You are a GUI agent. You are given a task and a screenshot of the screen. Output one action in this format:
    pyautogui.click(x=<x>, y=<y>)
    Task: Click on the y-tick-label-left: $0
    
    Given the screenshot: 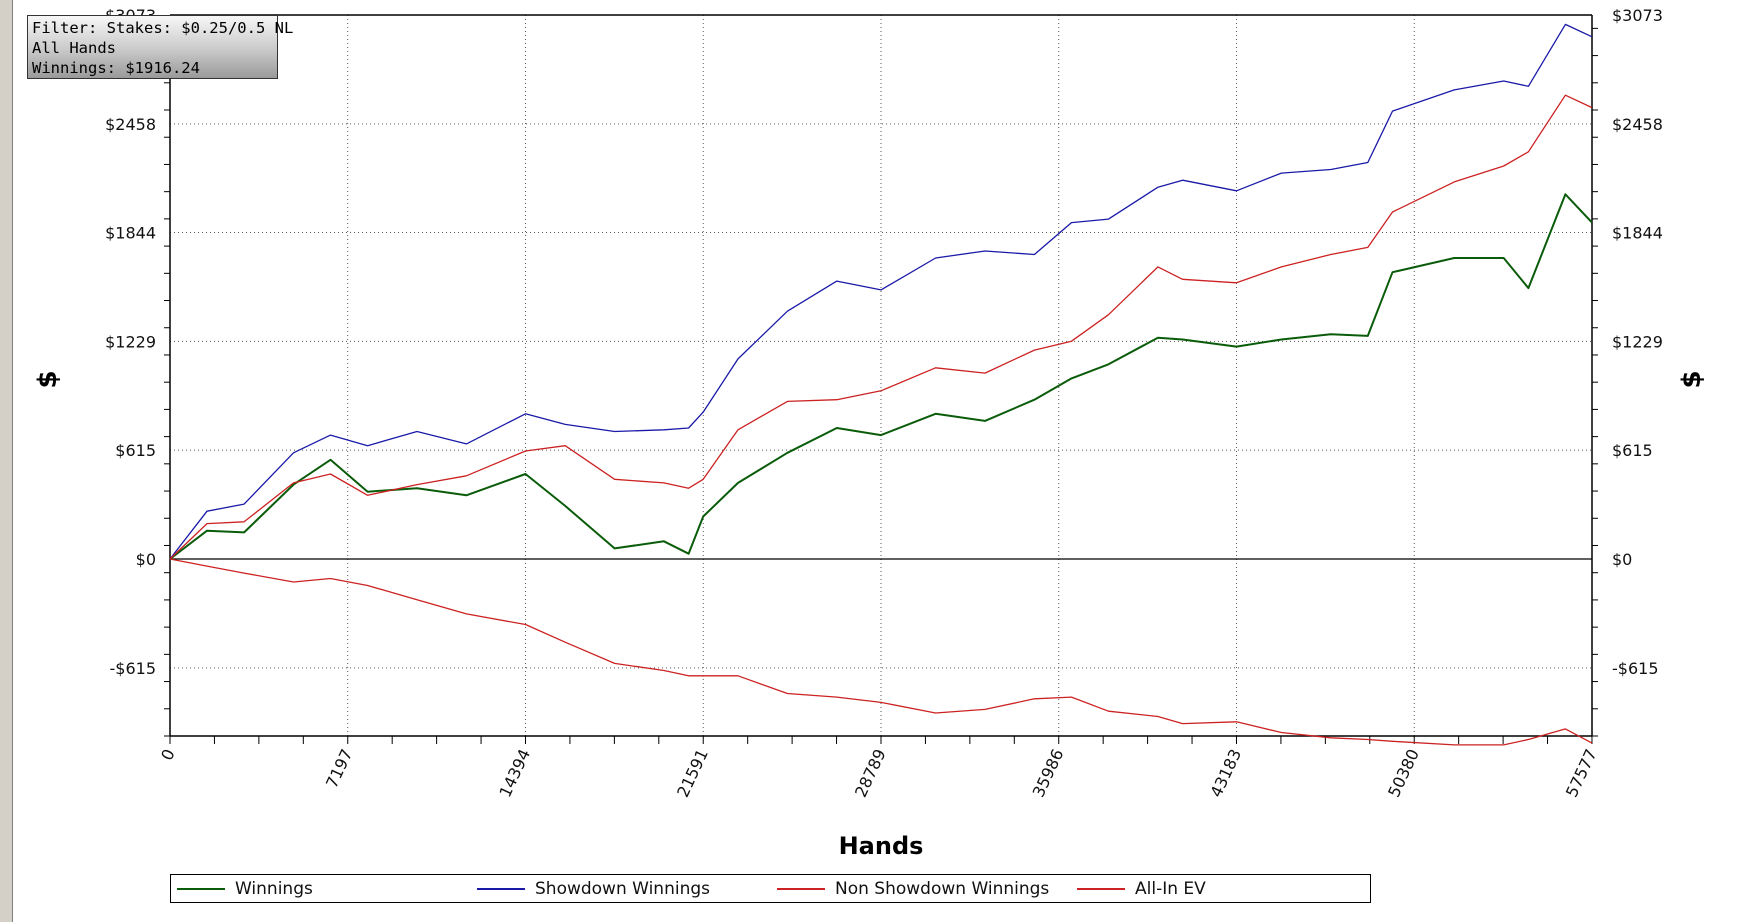 What is the action you would take?
    pyautogui.click(x=146, y=559)
    